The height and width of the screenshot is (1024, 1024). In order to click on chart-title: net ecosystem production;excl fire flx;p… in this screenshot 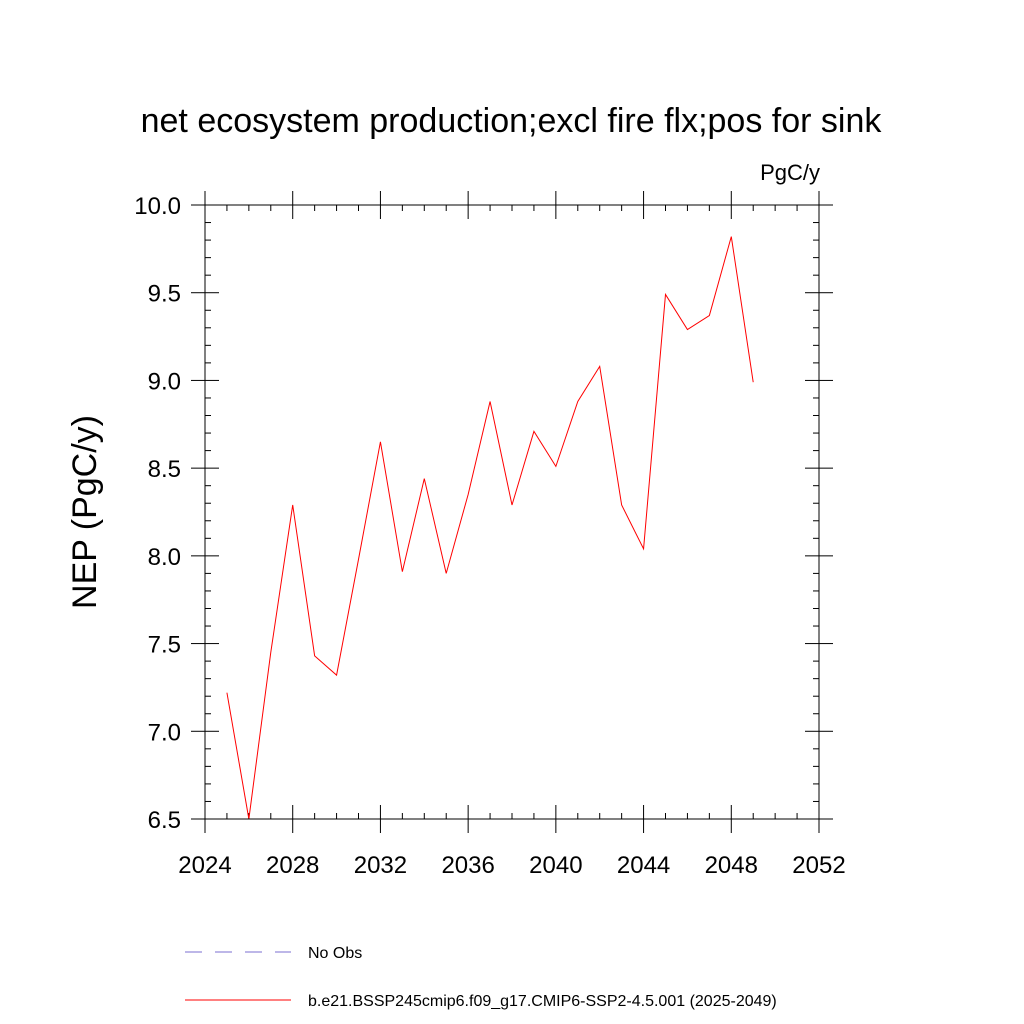, I will do `click(512, 121)`.